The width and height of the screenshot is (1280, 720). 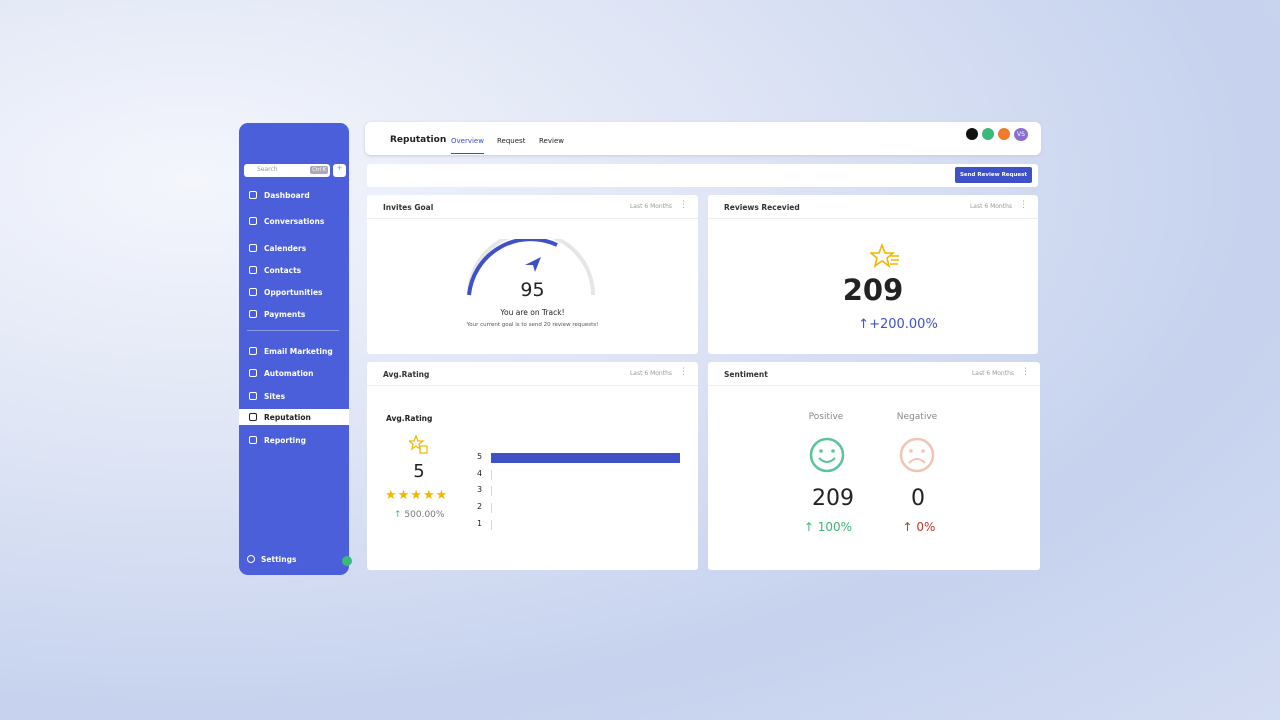 What do you see at coordinates (903, 324) in the screenshot?
I see `change-text: +200.00%` at bounding box center [903, 324].